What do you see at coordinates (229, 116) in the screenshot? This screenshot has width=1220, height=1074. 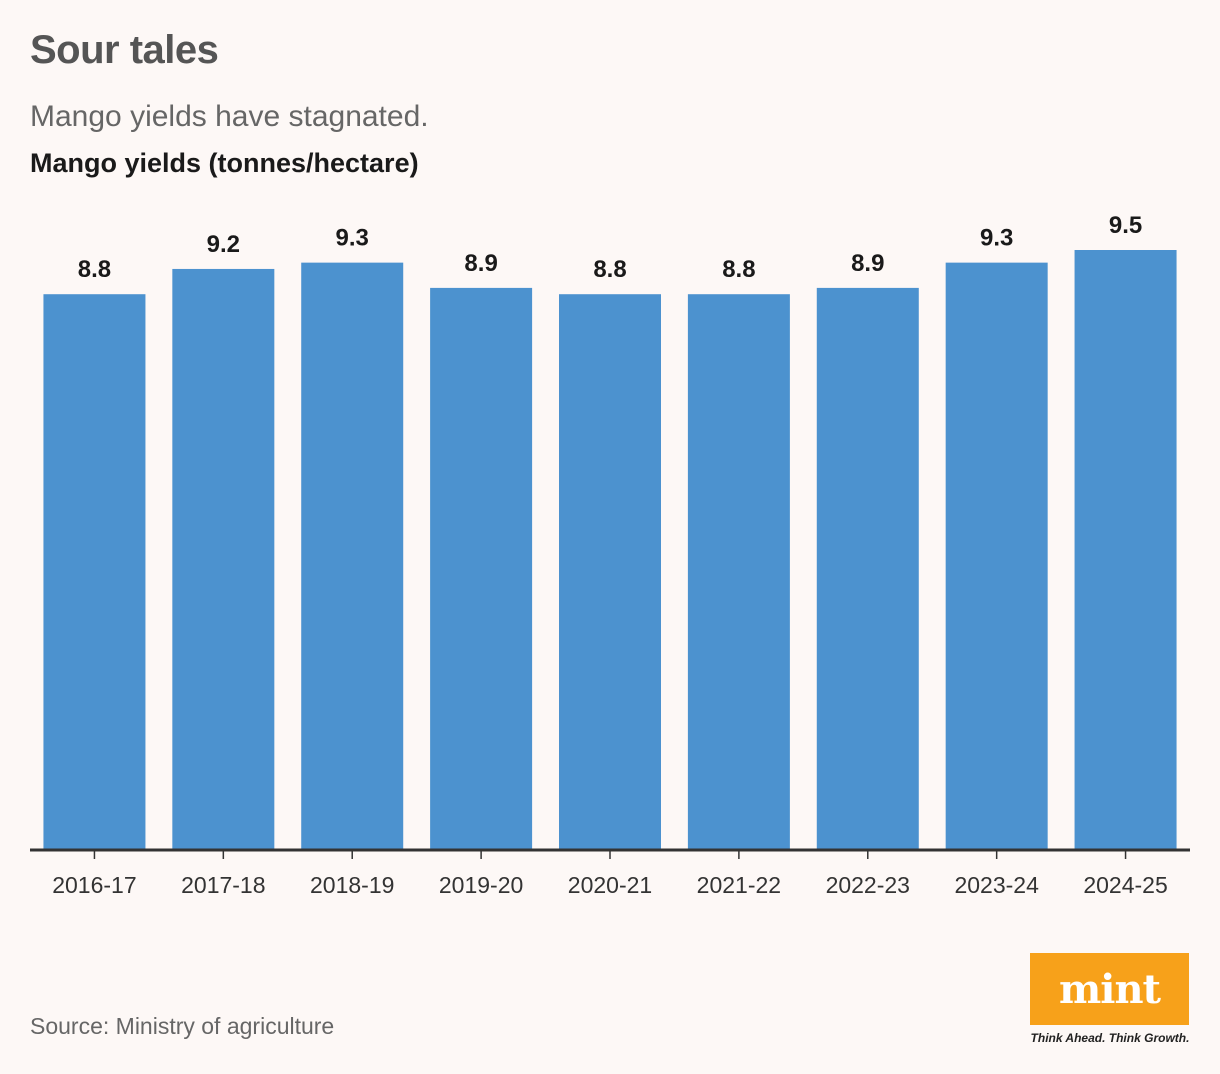 I see `chart-subtitle: Mango yields have stagnated.` at bounding box center [229, 116].